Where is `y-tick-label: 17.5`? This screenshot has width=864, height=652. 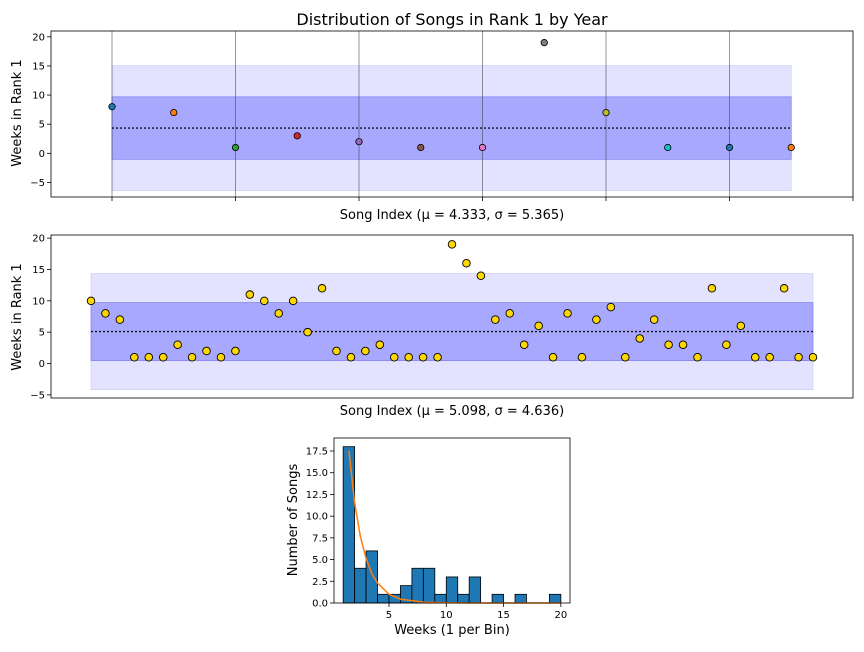 y-tick-label: 17.5 is located at coordinates (317, 452).